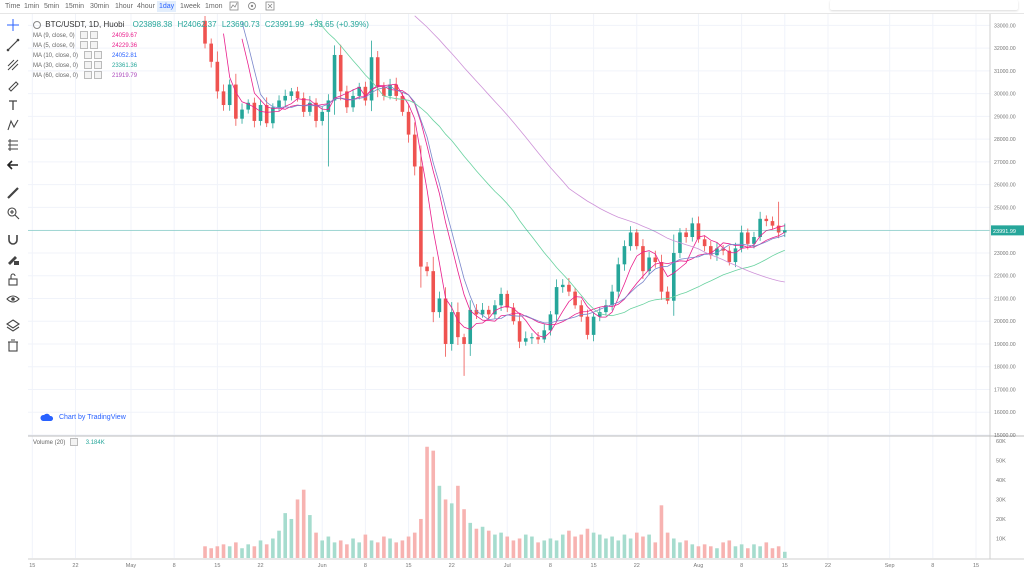  What do you see at coordinates (13, 65) in the screenshot?
I see `pitchfork-icon` at bounding box center [13, 65].